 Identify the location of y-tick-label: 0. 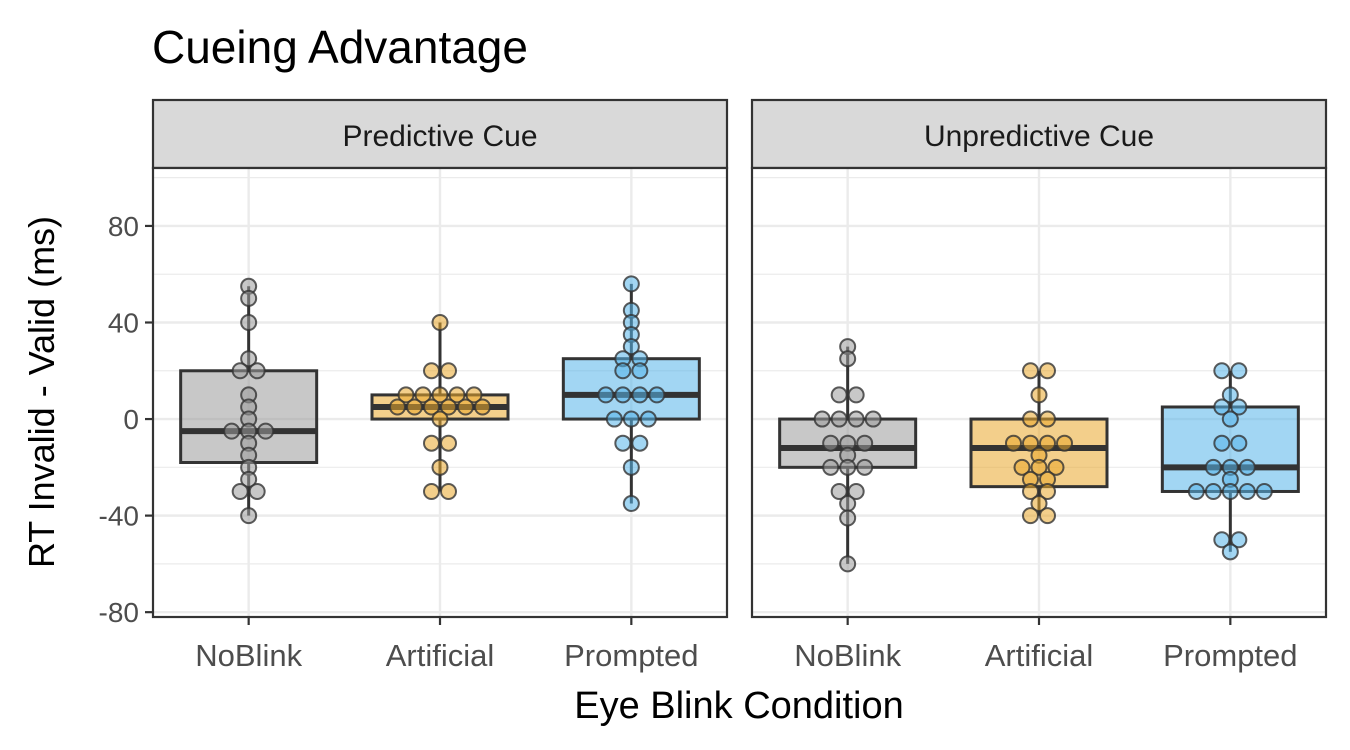
(131, 419).